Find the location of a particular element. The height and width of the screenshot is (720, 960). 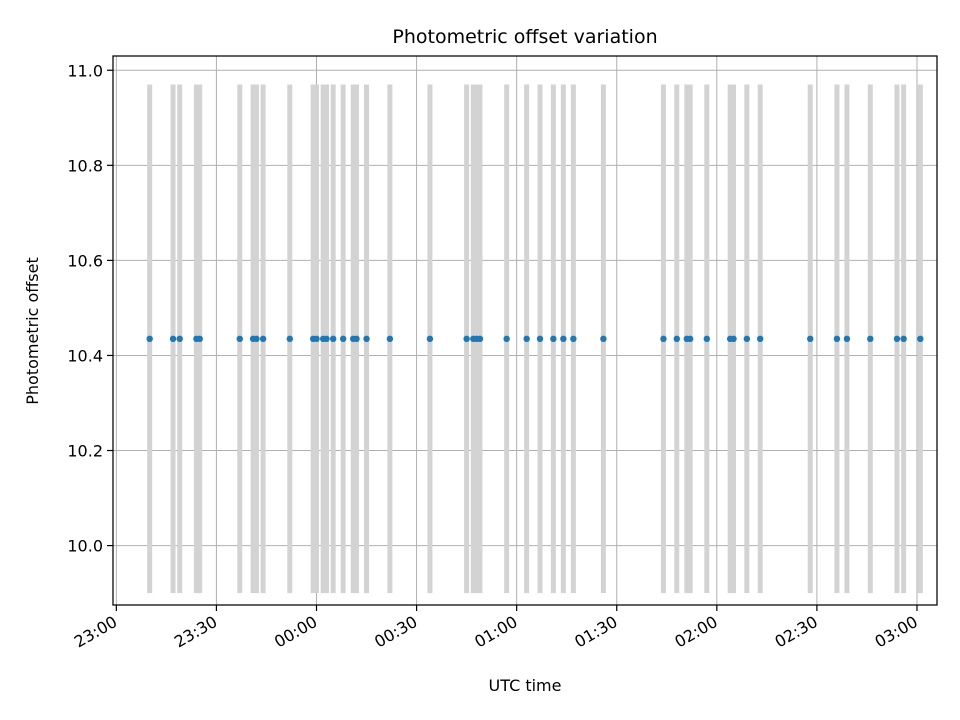

y-tick-label: 11.0 is located at coordinates (85, 70).